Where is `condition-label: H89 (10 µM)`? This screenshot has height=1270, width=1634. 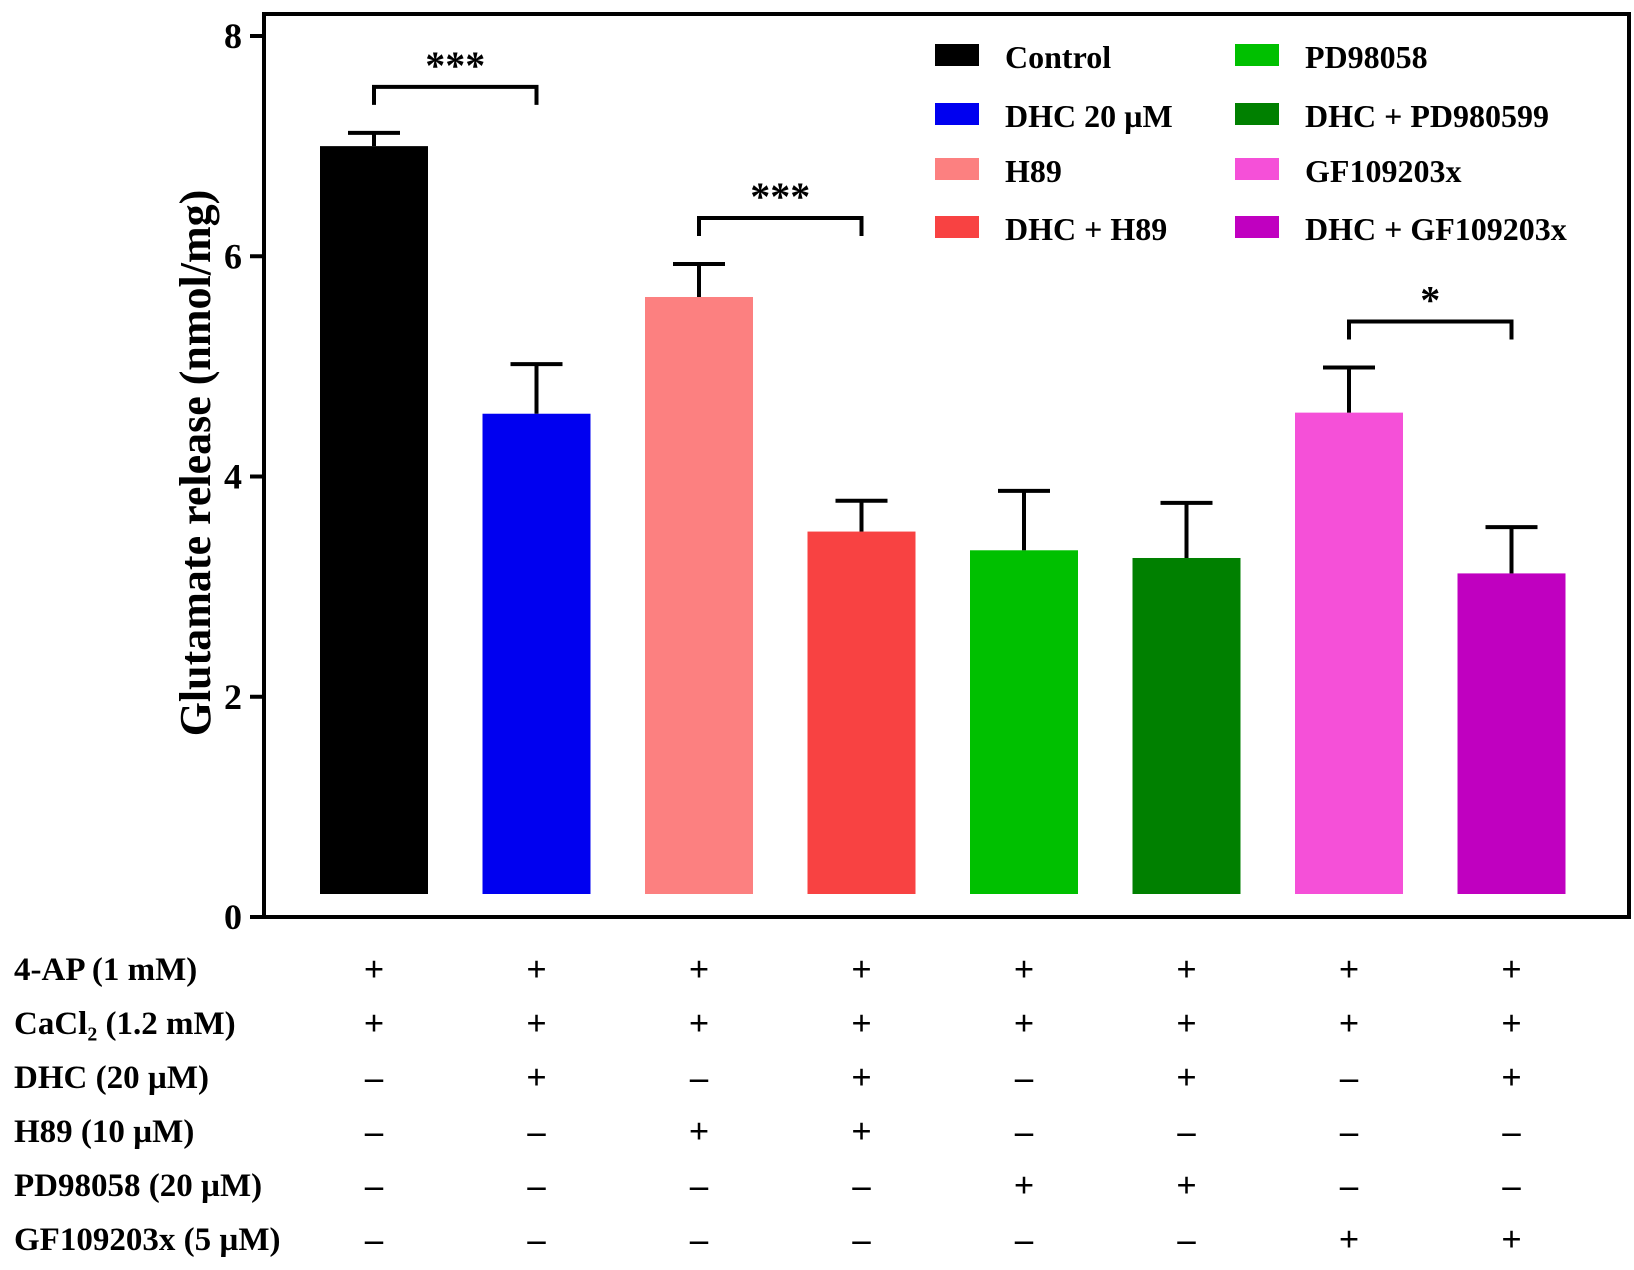 condition-label: H89 (10 µM) is located at coordinates (104, 1132).